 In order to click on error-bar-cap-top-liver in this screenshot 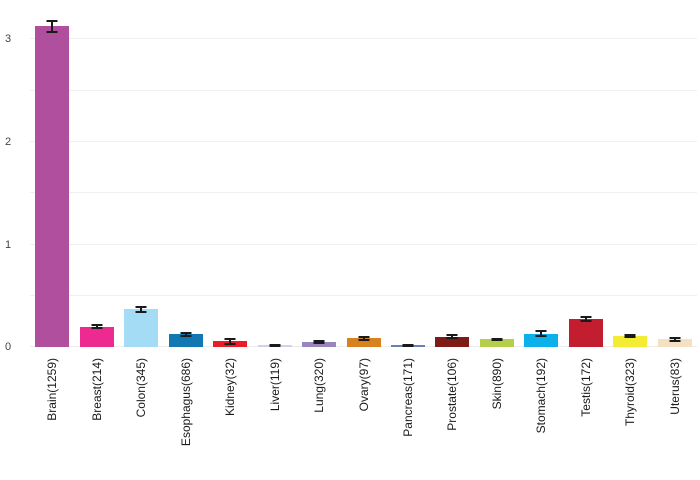, I will do `click(275, 344)`.